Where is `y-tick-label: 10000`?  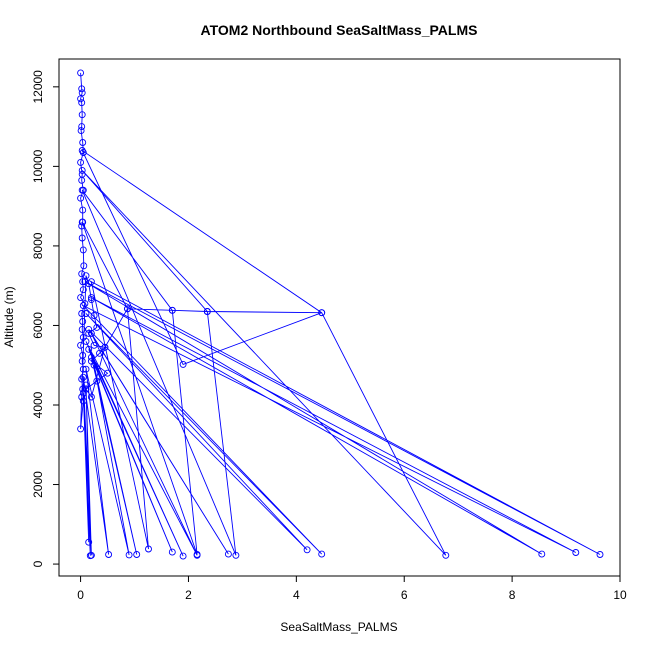
y-tick-label: 10000 is located at coordinates (38, 166).